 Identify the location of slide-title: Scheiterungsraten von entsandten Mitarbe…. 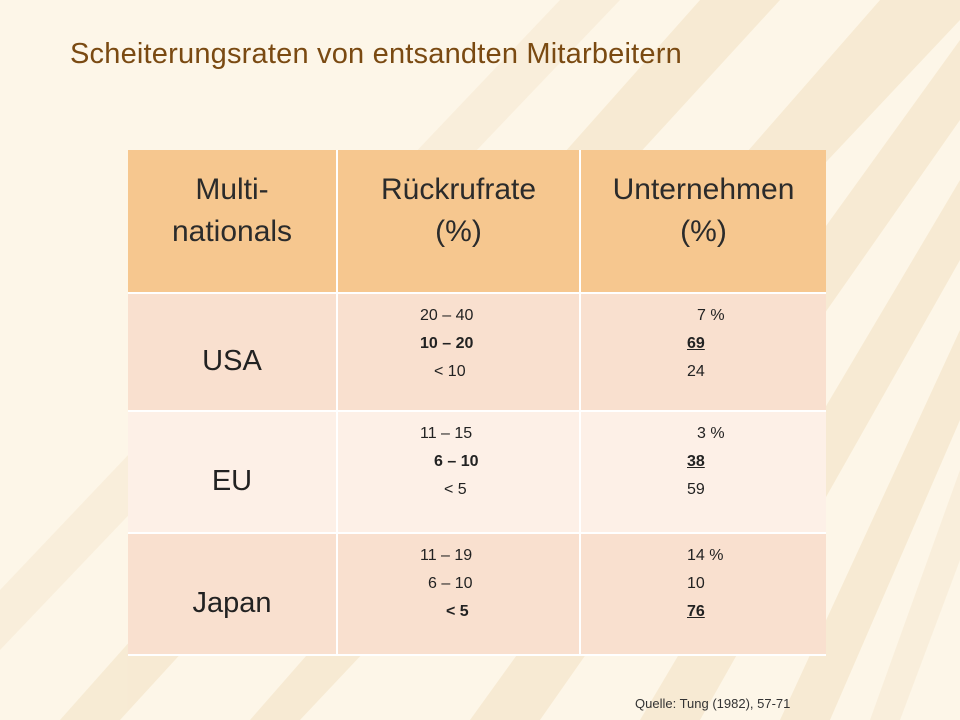
(376, 54).